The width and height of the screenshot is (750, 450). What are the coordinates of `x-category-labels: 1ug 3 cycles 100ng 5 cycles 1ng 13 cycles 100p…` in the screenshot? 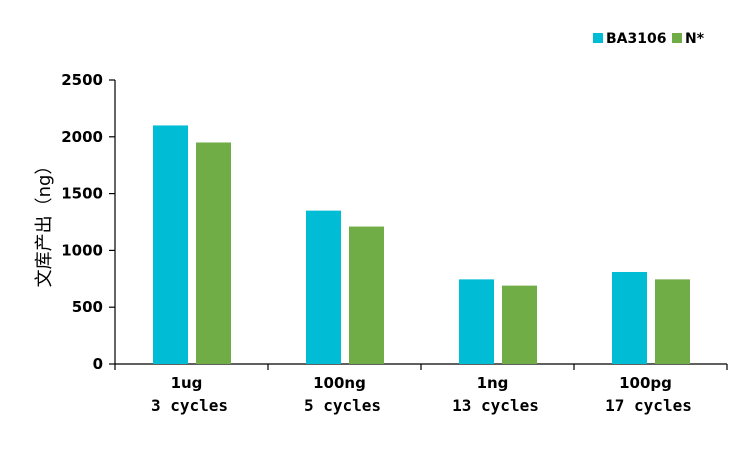 It's located at (421, 394).